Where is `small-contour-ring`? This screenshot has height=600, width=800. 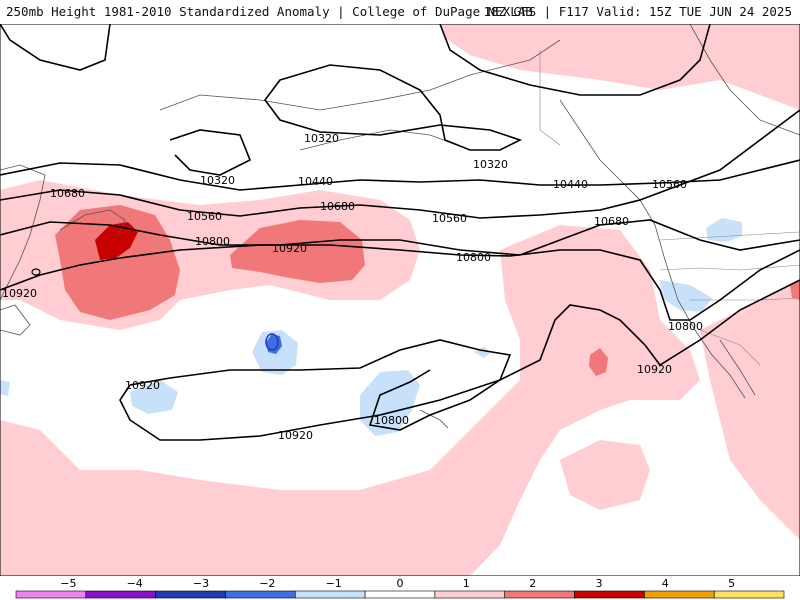 small-contour-ring is located at coordinates (36, 272).